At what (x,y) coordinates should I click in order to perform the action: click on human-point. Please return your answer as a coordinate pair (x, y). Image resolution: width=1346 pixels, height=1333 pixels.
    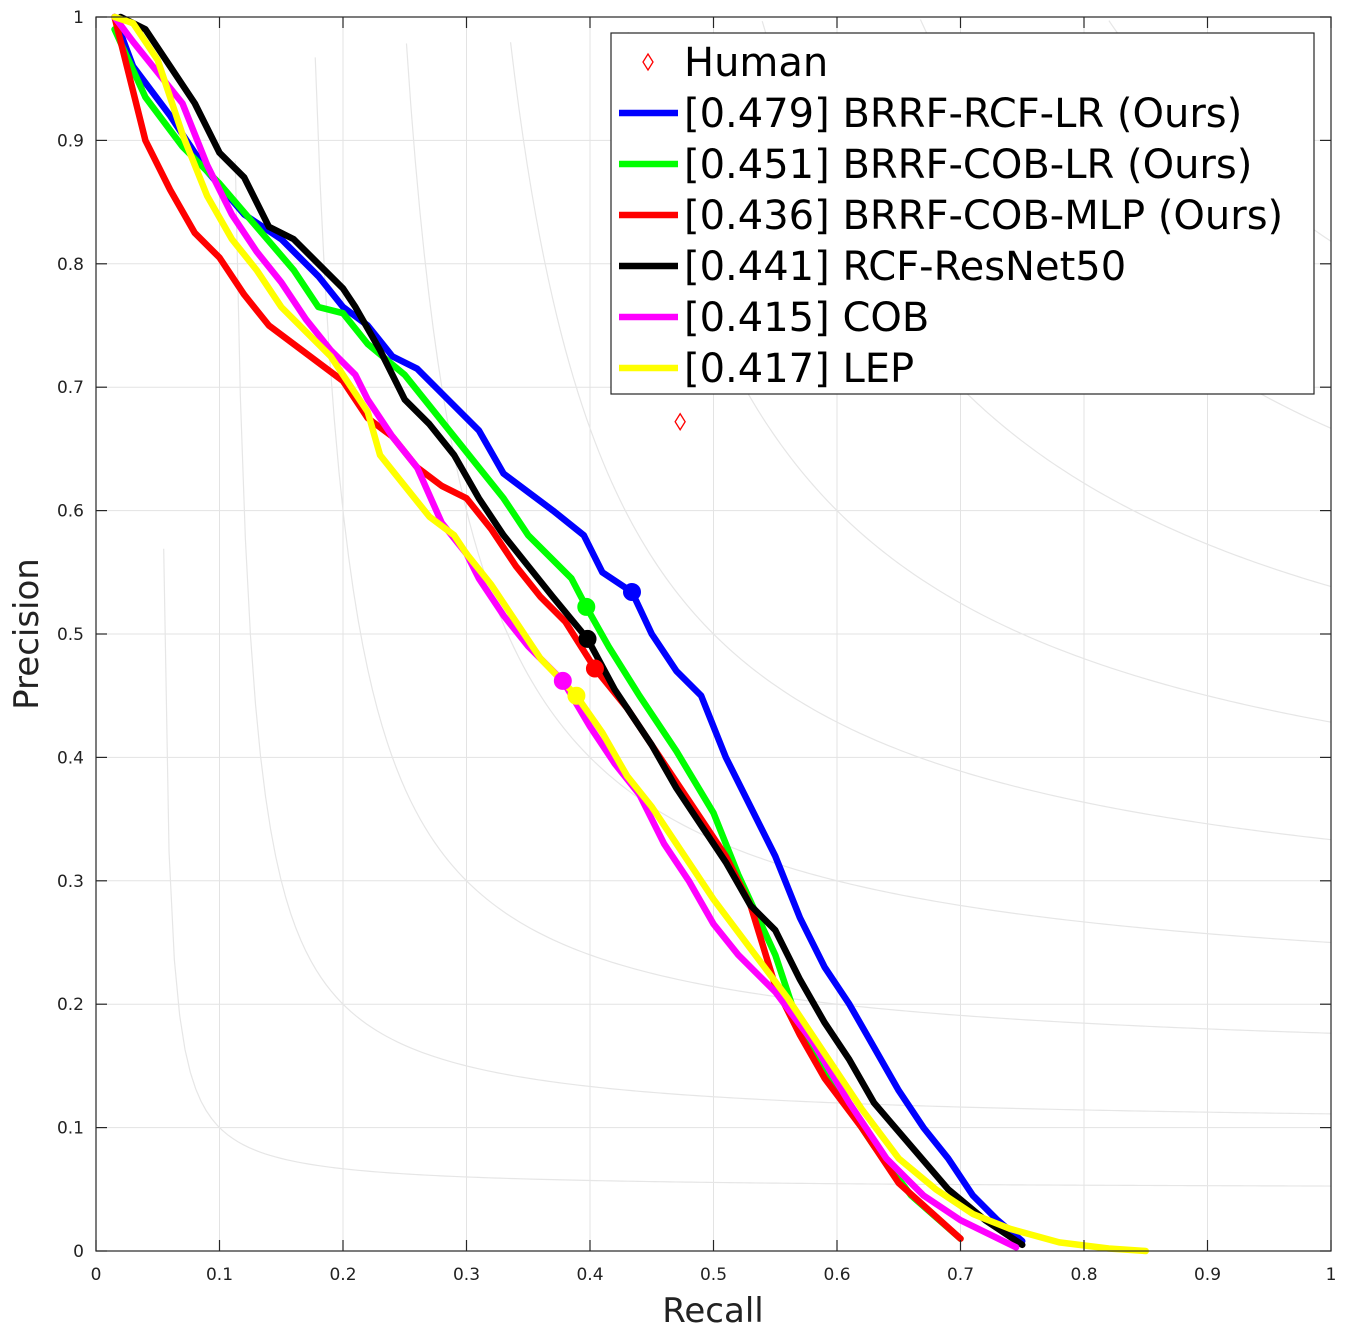
    Looking at the image, I should click on (680, 421).